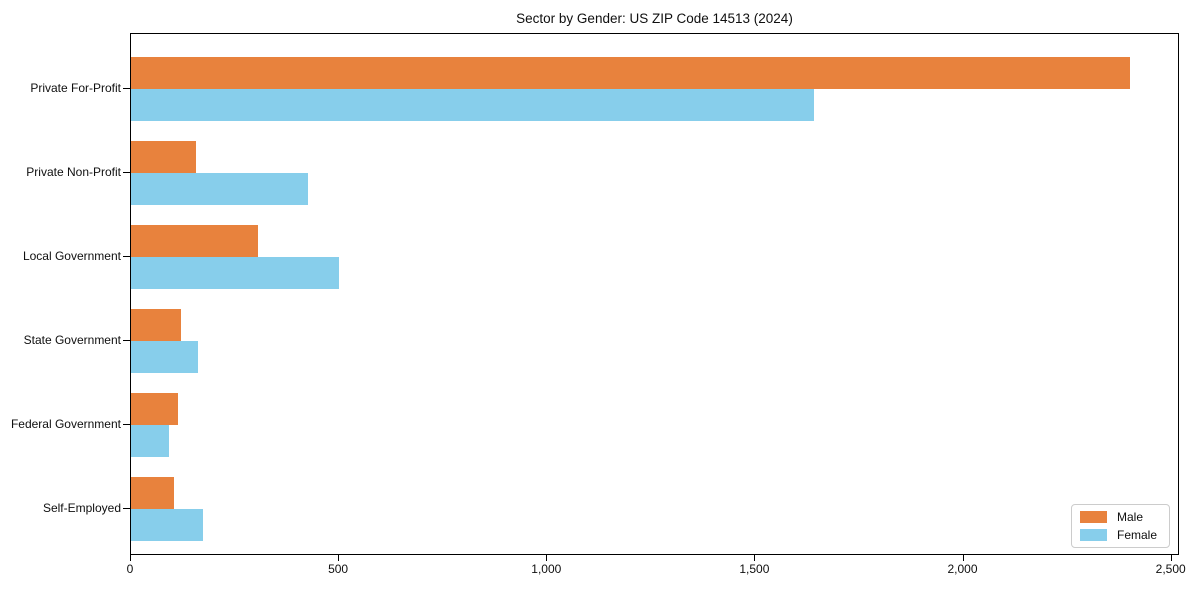 Image resolution: width=1200 pixels, height=600 pixels. I want to click on x-axis-tick-label: 2,500, so click(1170, 569).